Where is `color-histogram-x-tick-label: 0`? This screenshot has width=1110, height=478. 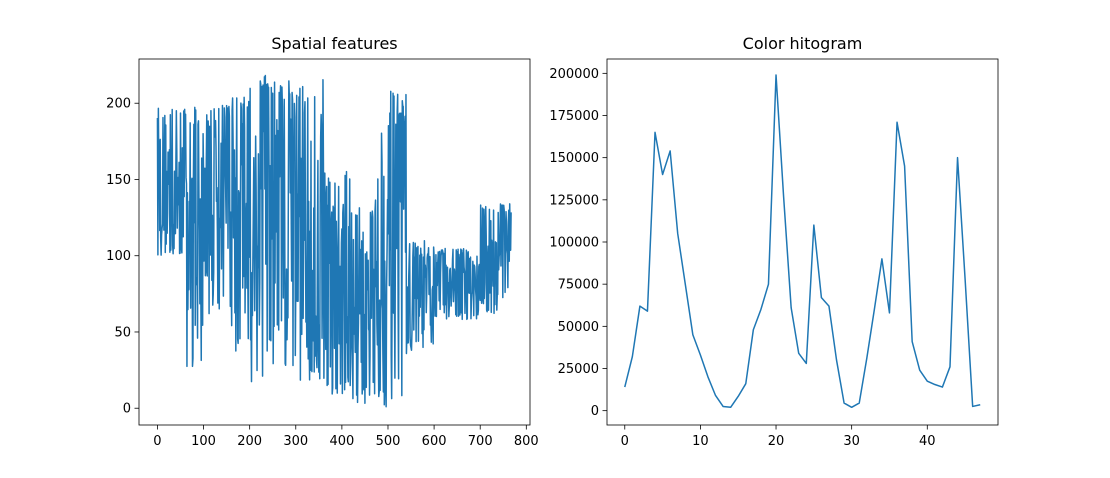 color-histogram-x-tick-label: 0 is located at coordinates (625, 441).